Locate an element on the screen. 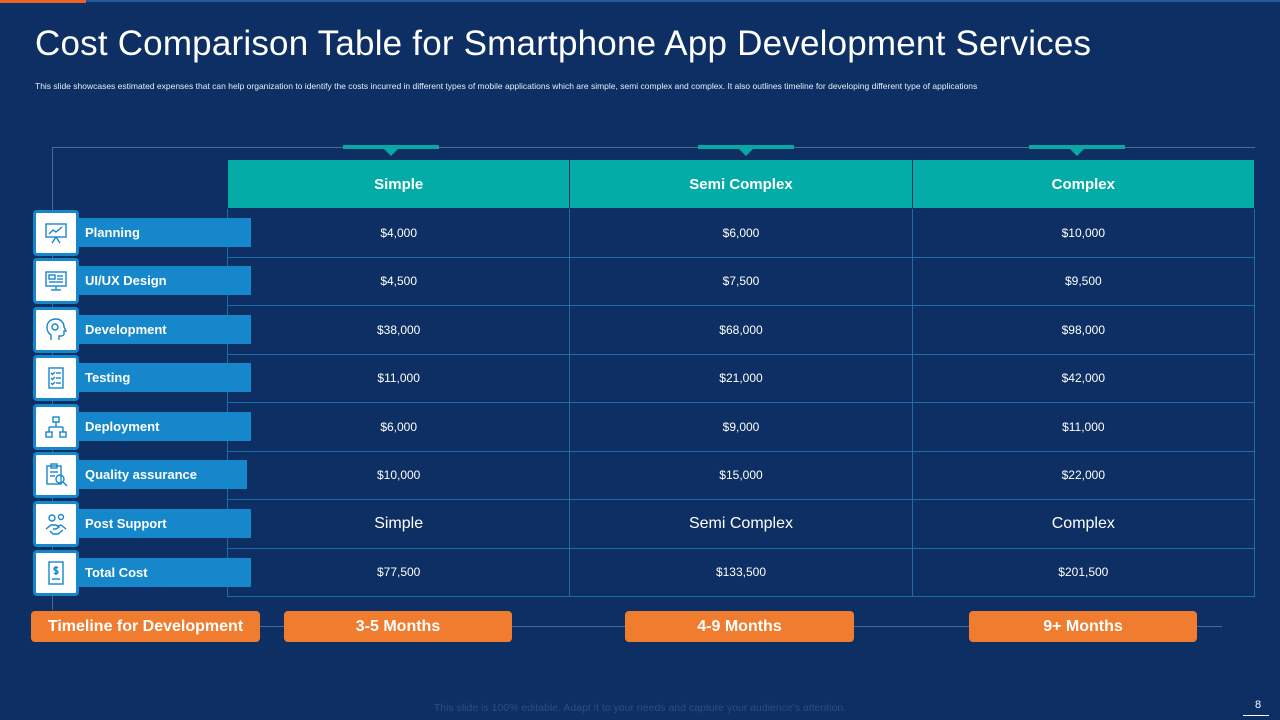 The height and width of the screenshot is (720, 1280). checklist-icon is located at coordinates (56, 378).